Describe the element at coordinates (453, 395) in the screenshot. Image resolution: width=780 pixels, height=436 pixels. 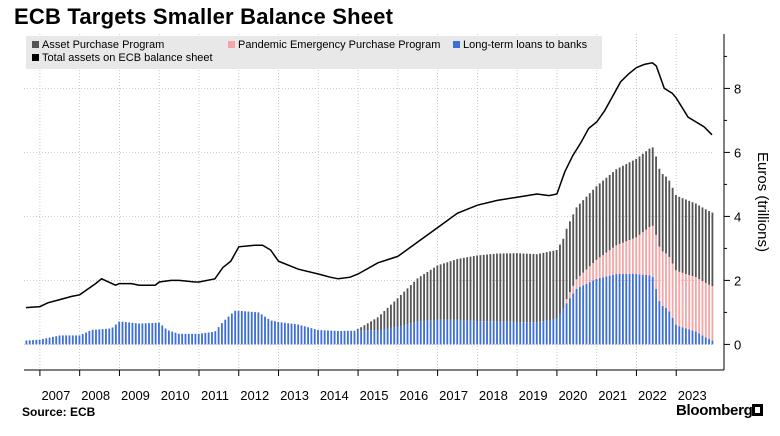
I see `x-tick-label: 2017` at that location.